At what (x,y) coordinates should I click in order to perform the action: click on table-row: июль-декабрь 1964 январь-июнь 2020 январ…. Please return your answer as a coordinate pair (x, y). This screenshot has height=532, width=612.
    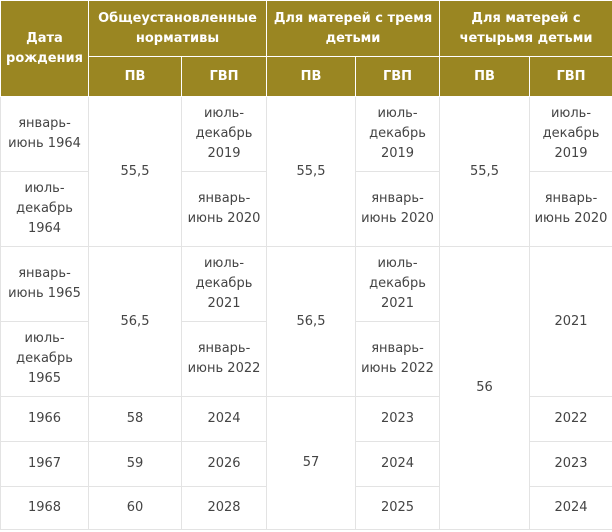
    Looking at the image, I should click on (306, 209).